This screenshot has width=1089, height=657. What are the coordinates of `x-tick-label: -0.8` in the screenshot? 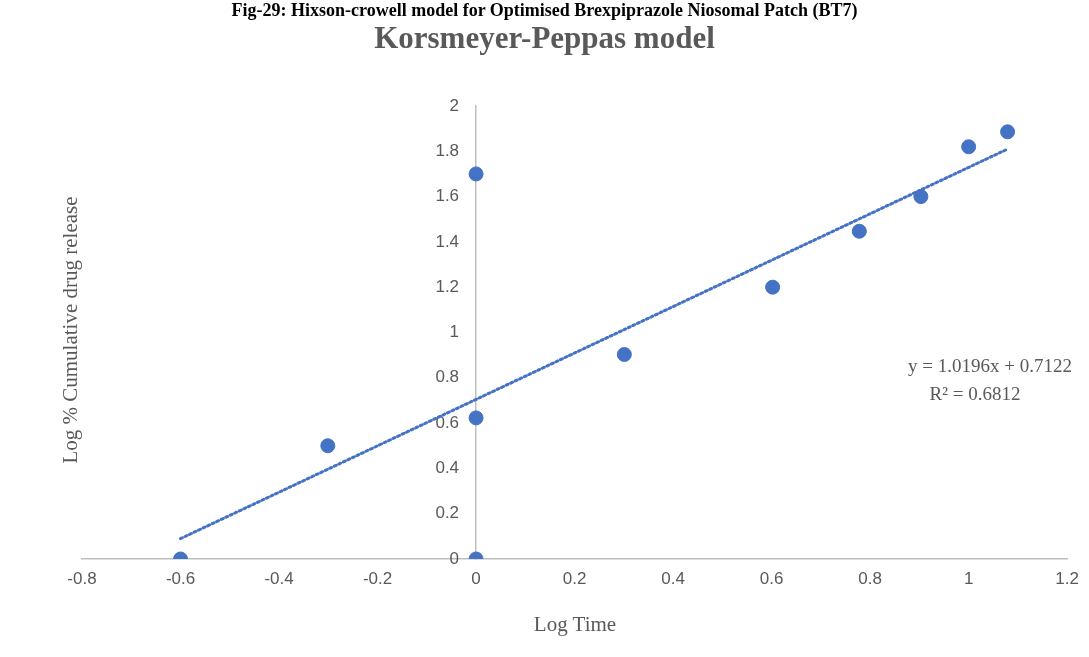 It's located at (82, 578).